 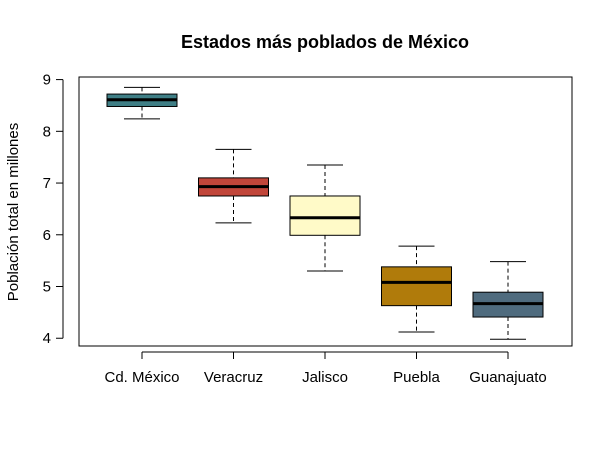 I want to click on y-tick-label: 7, so click(x=47, y=183).